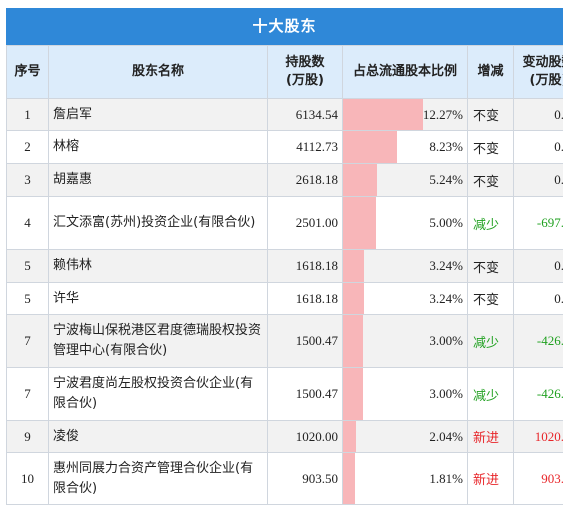 The image size is (563, 518). What do you see at coordinates (158, 341) in the screenshot?
I see `shareholder-name: 宁波梅山保税港区君度德瑞股权投资管理中心(有限合伙)` at bounding box center [158, 341].